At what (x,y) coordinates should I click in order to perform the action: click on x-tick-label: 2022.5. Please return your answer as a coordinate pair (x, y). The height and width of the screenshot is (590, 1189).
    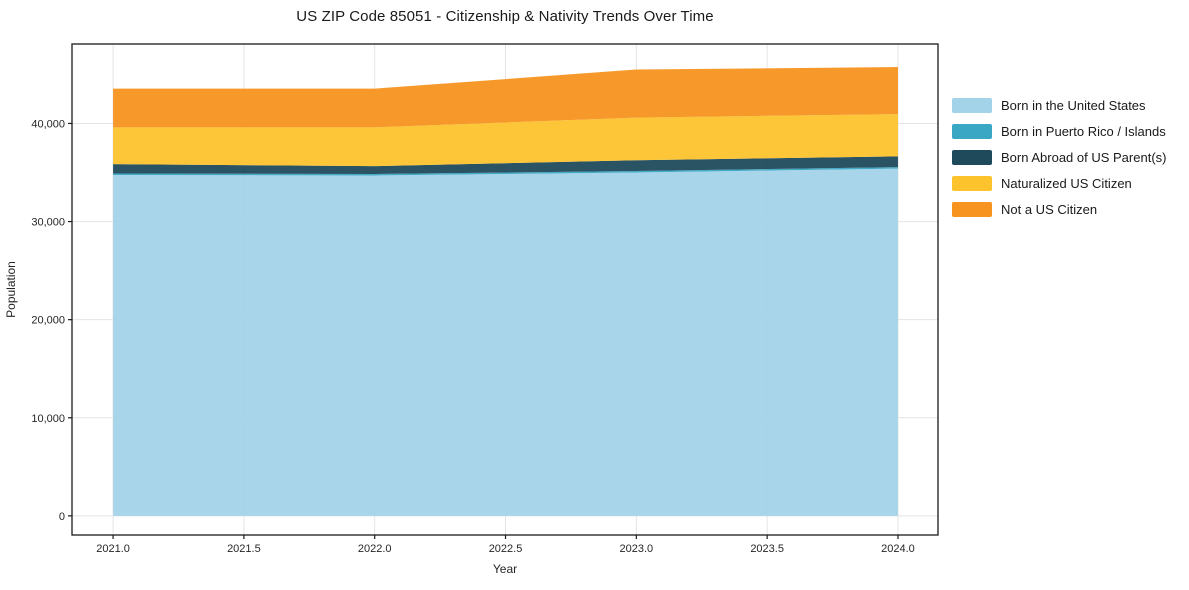
    Looking at the image, I should click on (506, 549).